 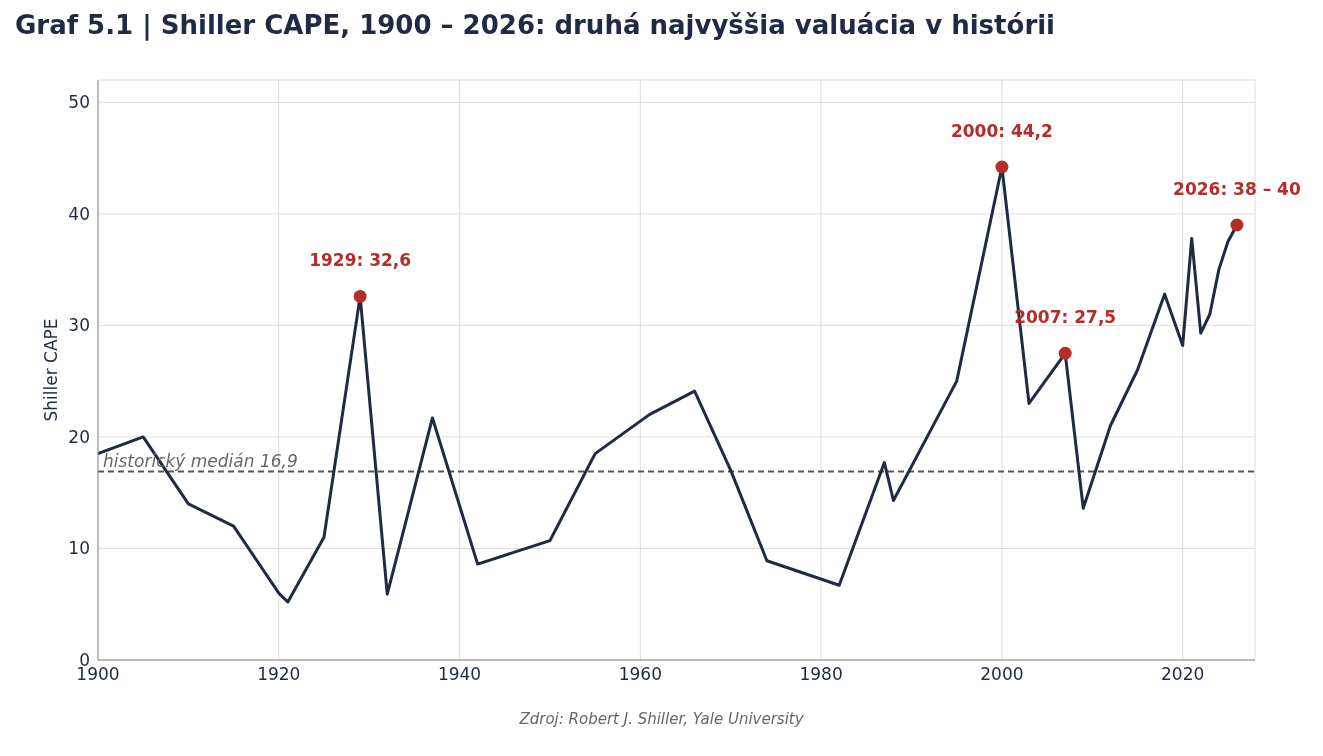 What do you see at coordinates (661, 719) in the screenshot?
I see `text: Zdroj: Robert J. Shiller, Yale University` at bounding box center [661, 719].